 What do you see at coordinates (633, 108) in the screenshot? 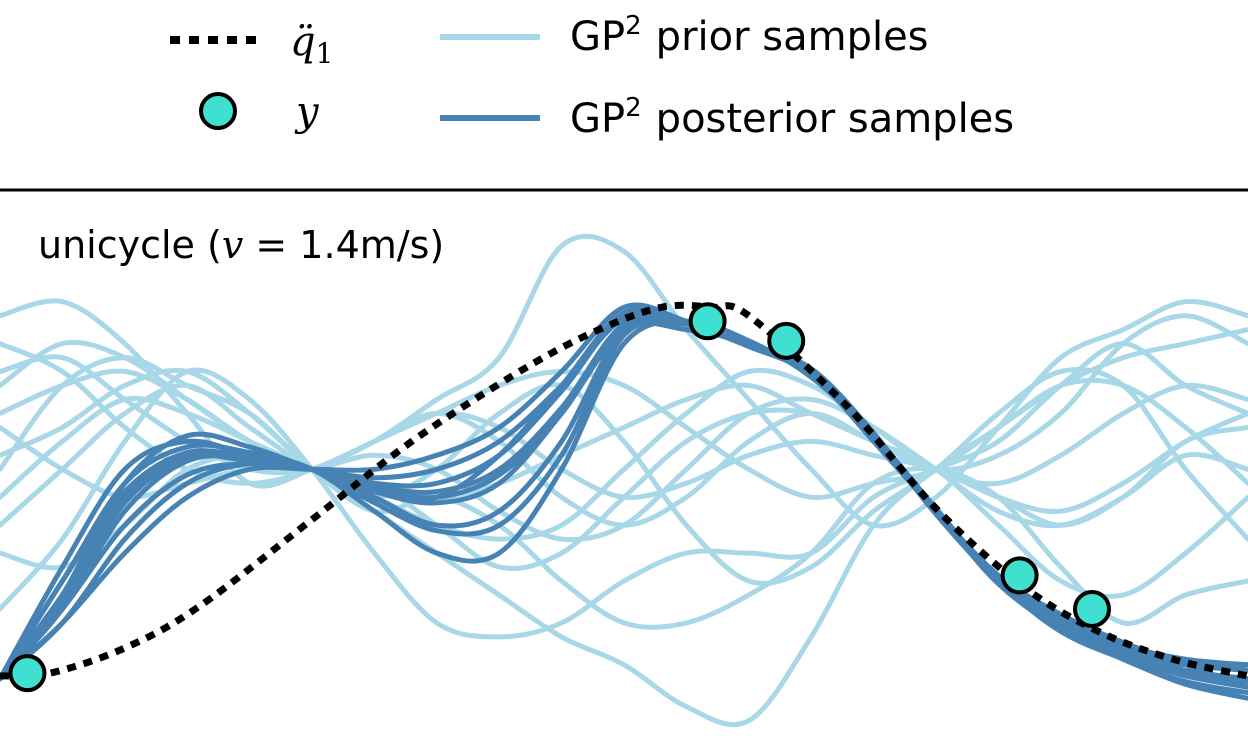
I see `legend-label-posterior-sup: 2` at bounding box center [633, 108].